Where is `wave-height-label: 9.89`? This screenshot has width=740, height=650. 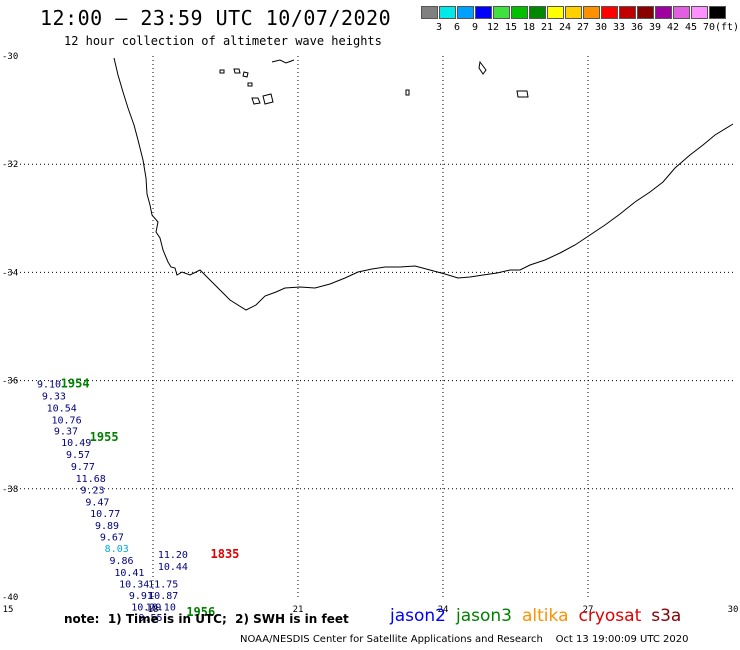 wave-height-label: 9.89 is located at coordinates (107, 526).